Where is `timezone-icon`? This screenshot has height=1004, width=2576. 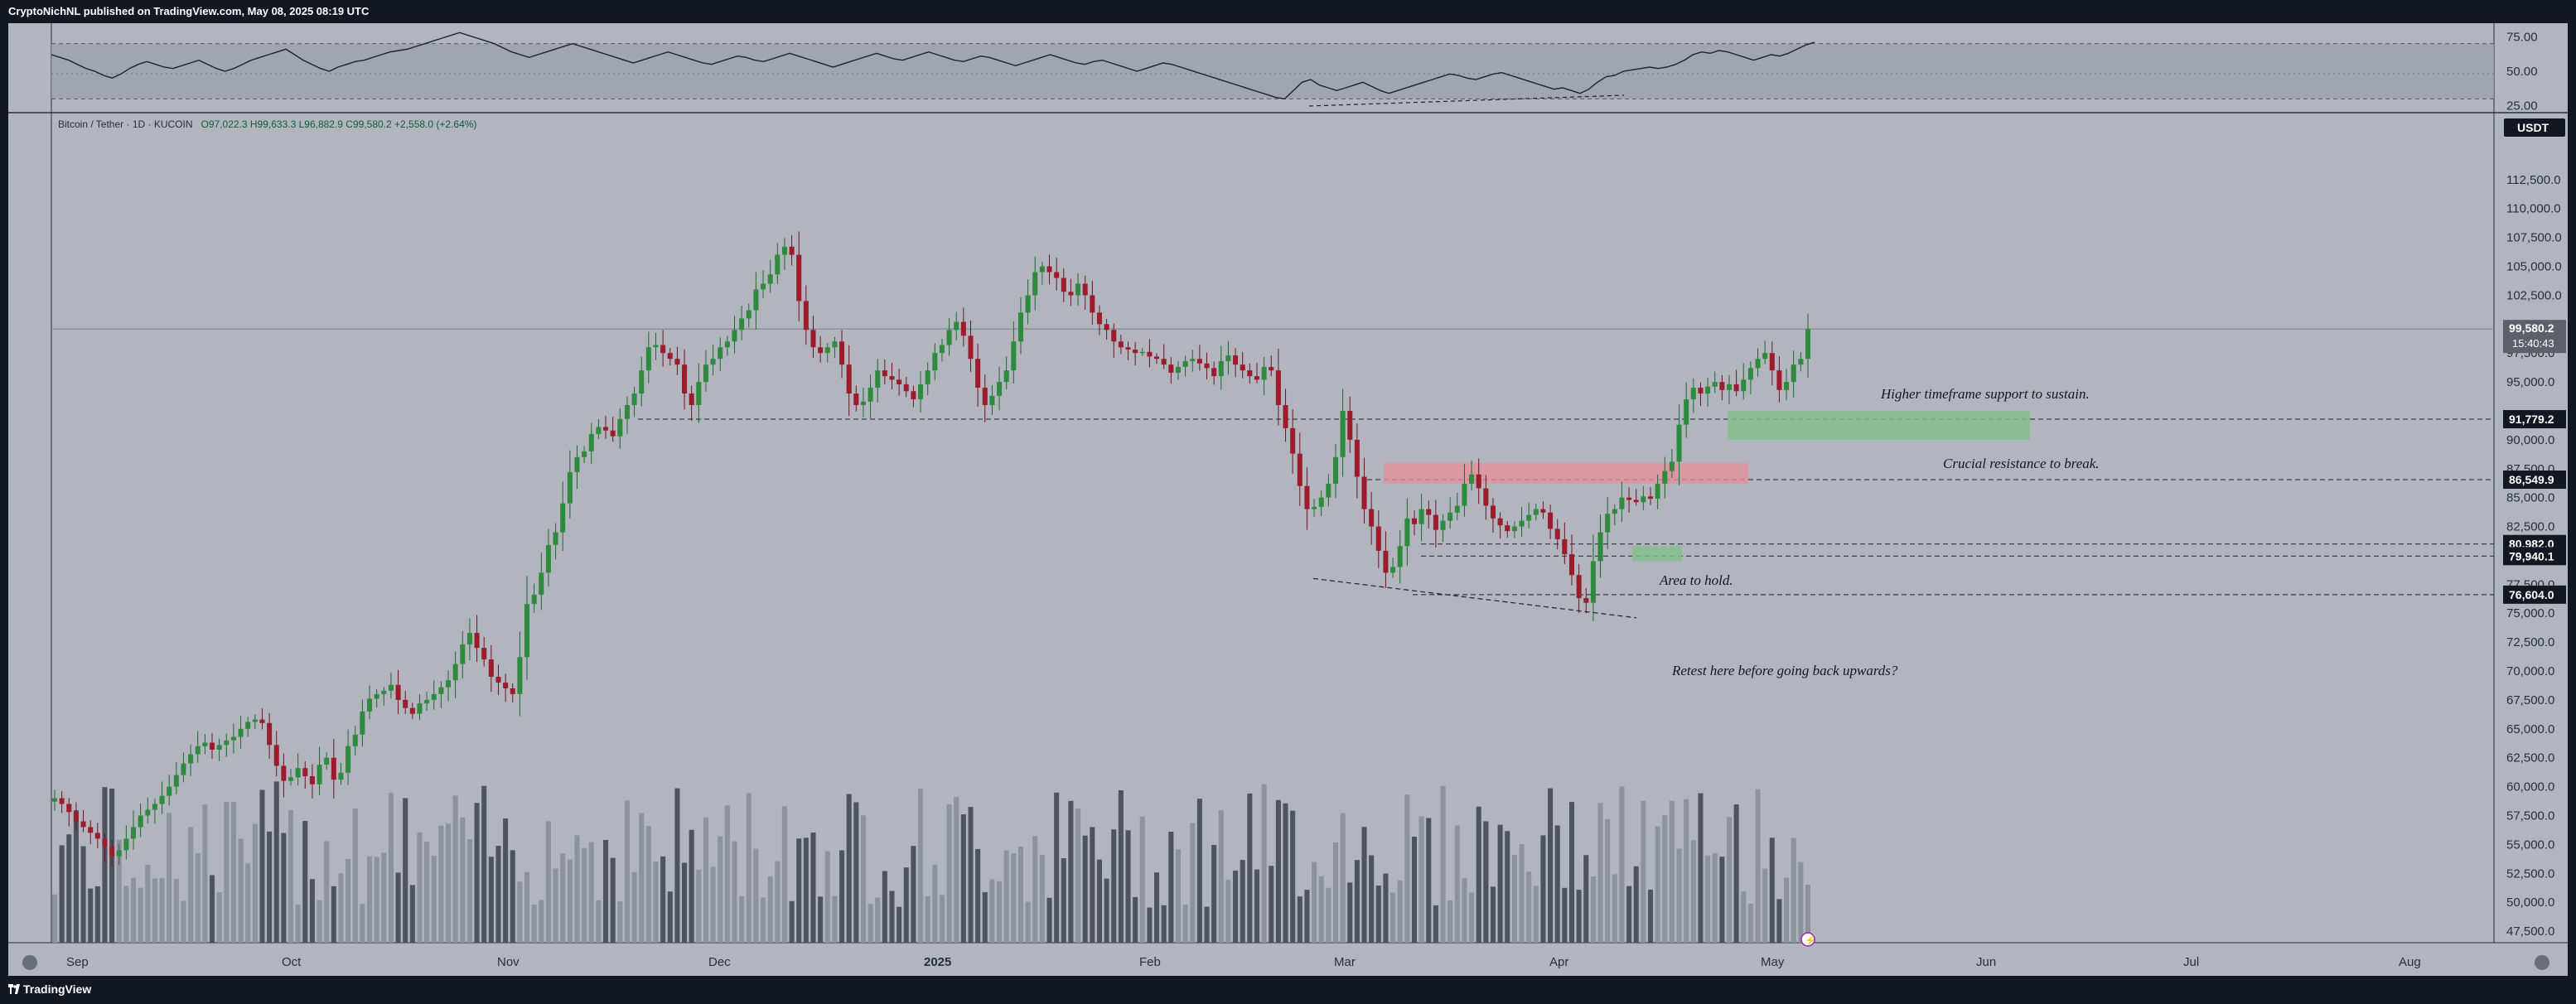 timezone-icon is located at coordinates (29, 963).